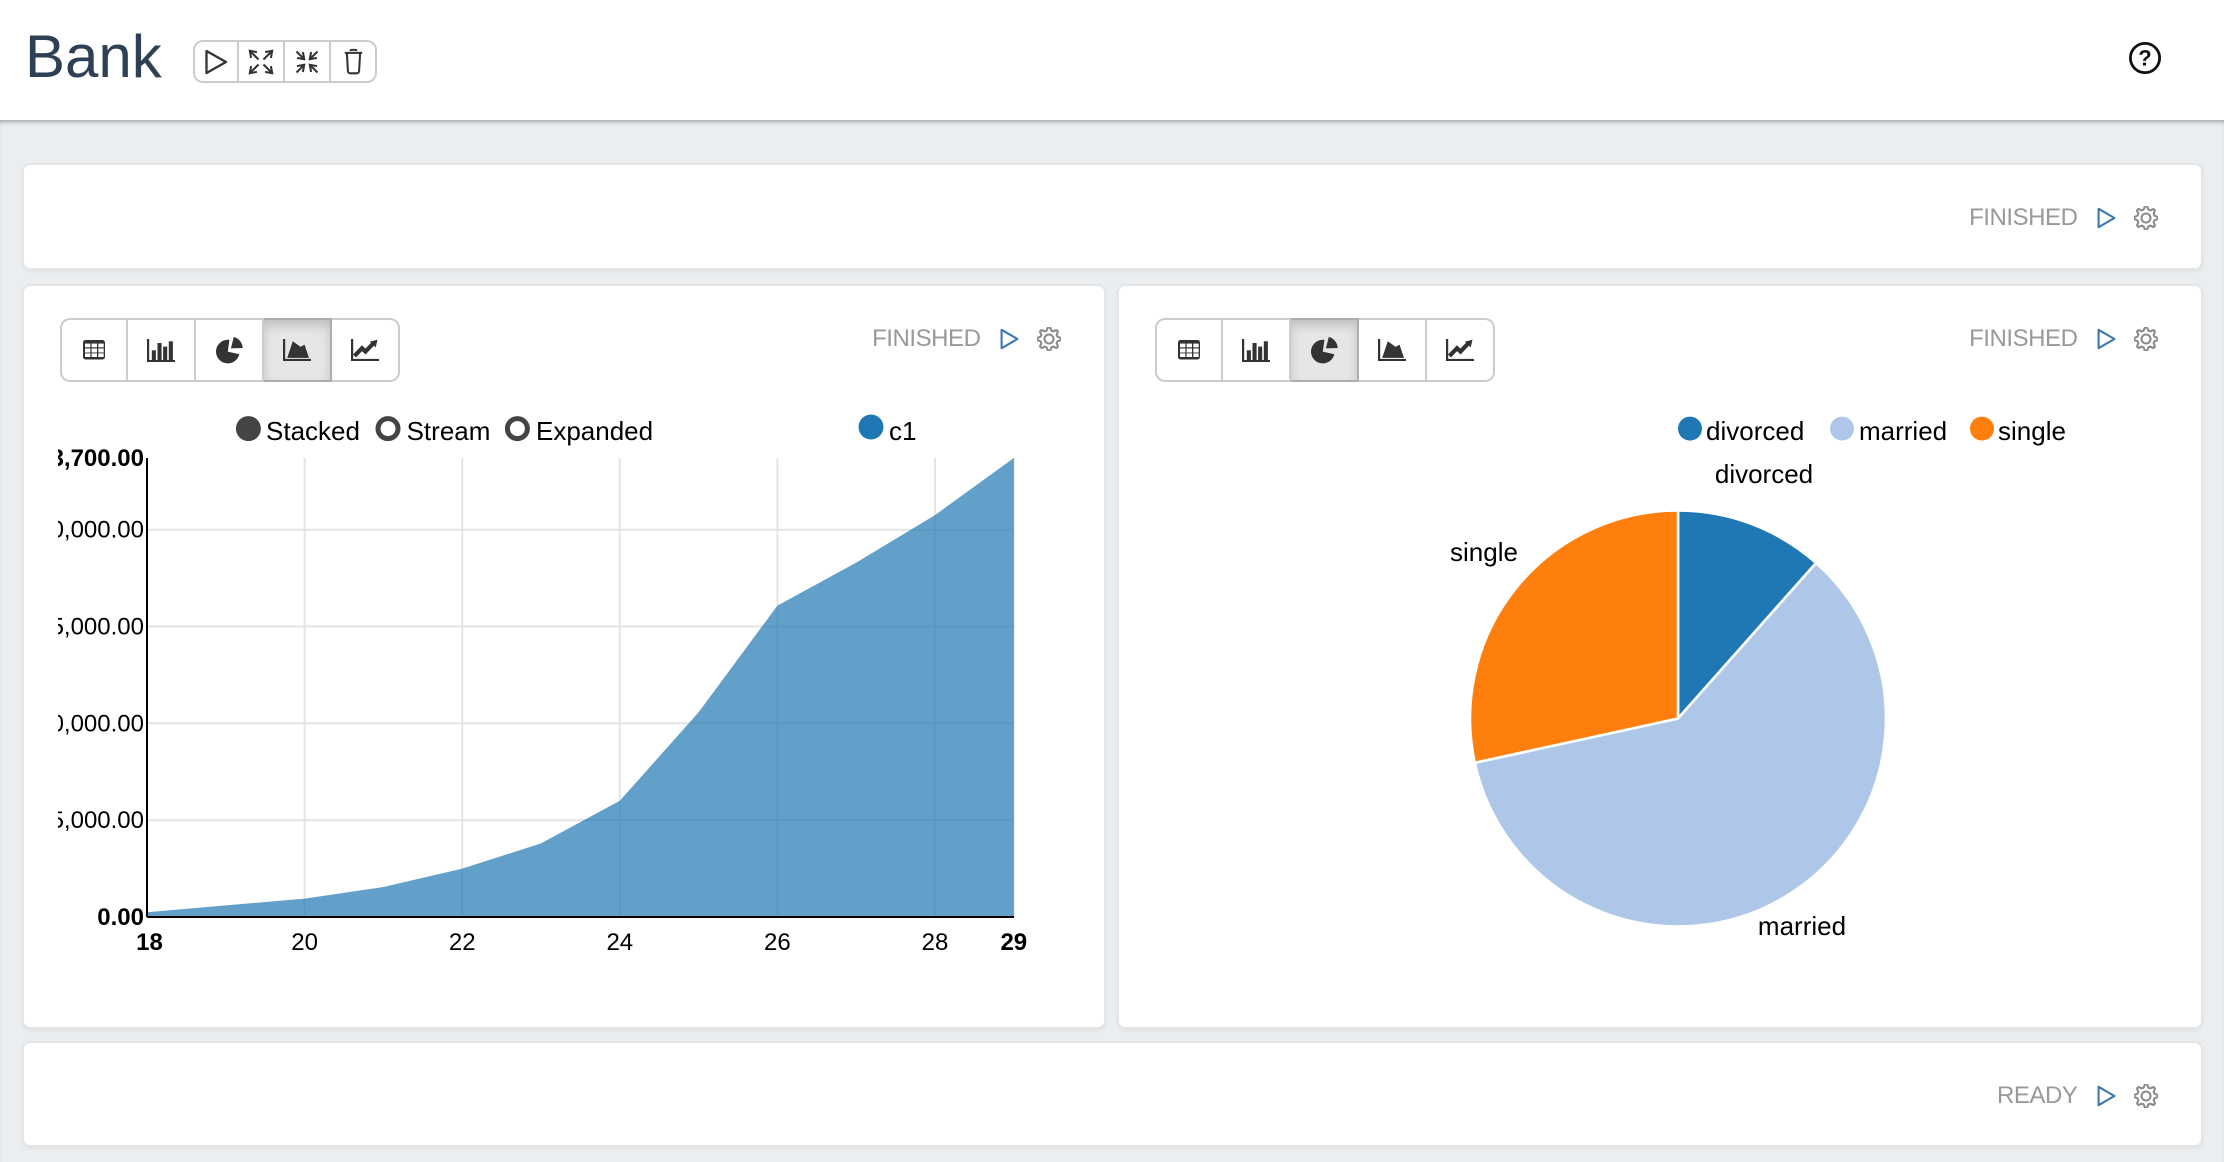 Image resolution: width=2224 pixels, height=1162 pixels. What do you see at coordinates (101, 530) in the screenshot?
I see `svg-text: 20,000.00` at bounding box center [101, 530].